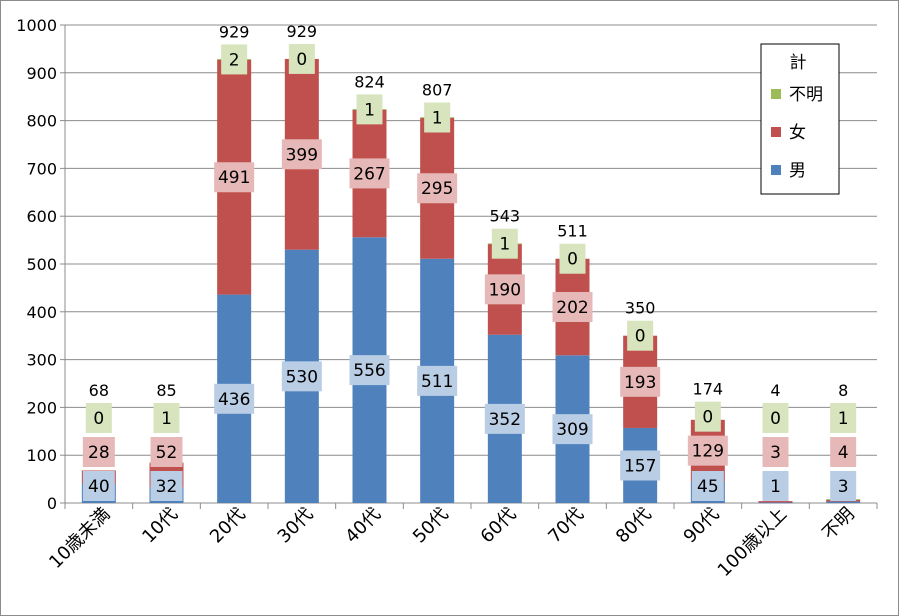 The height and width of the screenshot is (616, 899). Describe the element at coordinates (369, 81) in the screenshot. I see `total-label: 824` at that location.